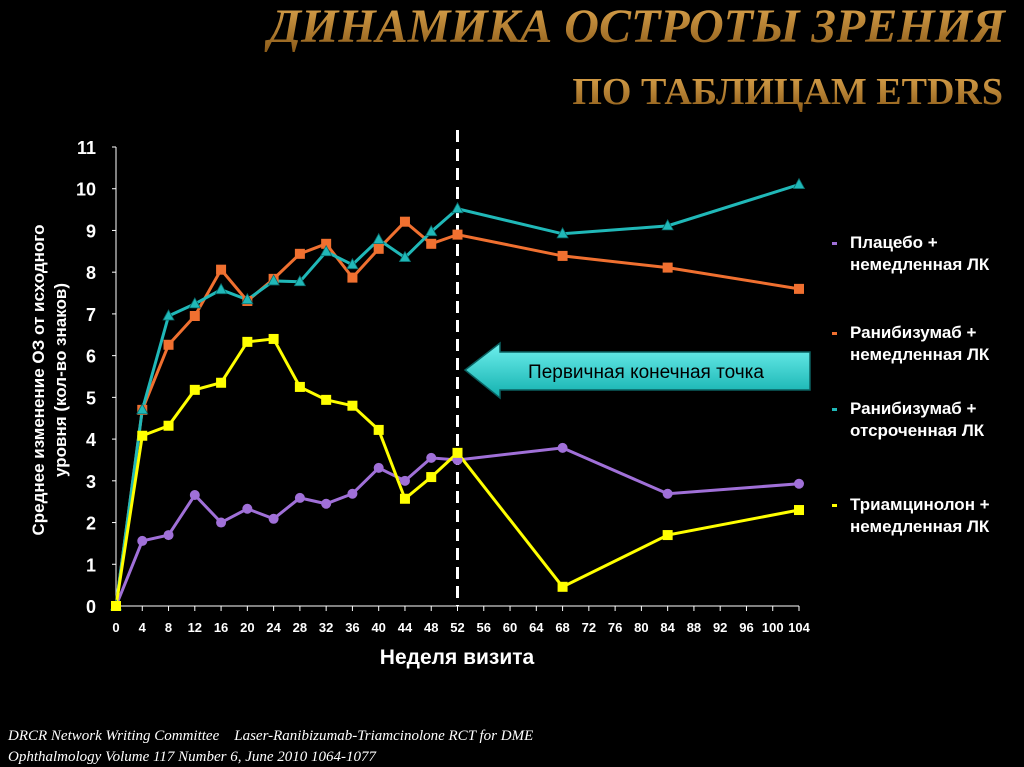 This screenshot has width=1024, height=767. Describe the element at coordinates (143, 627) in the screenshot. I see `x-tick-label: 4` at that location.